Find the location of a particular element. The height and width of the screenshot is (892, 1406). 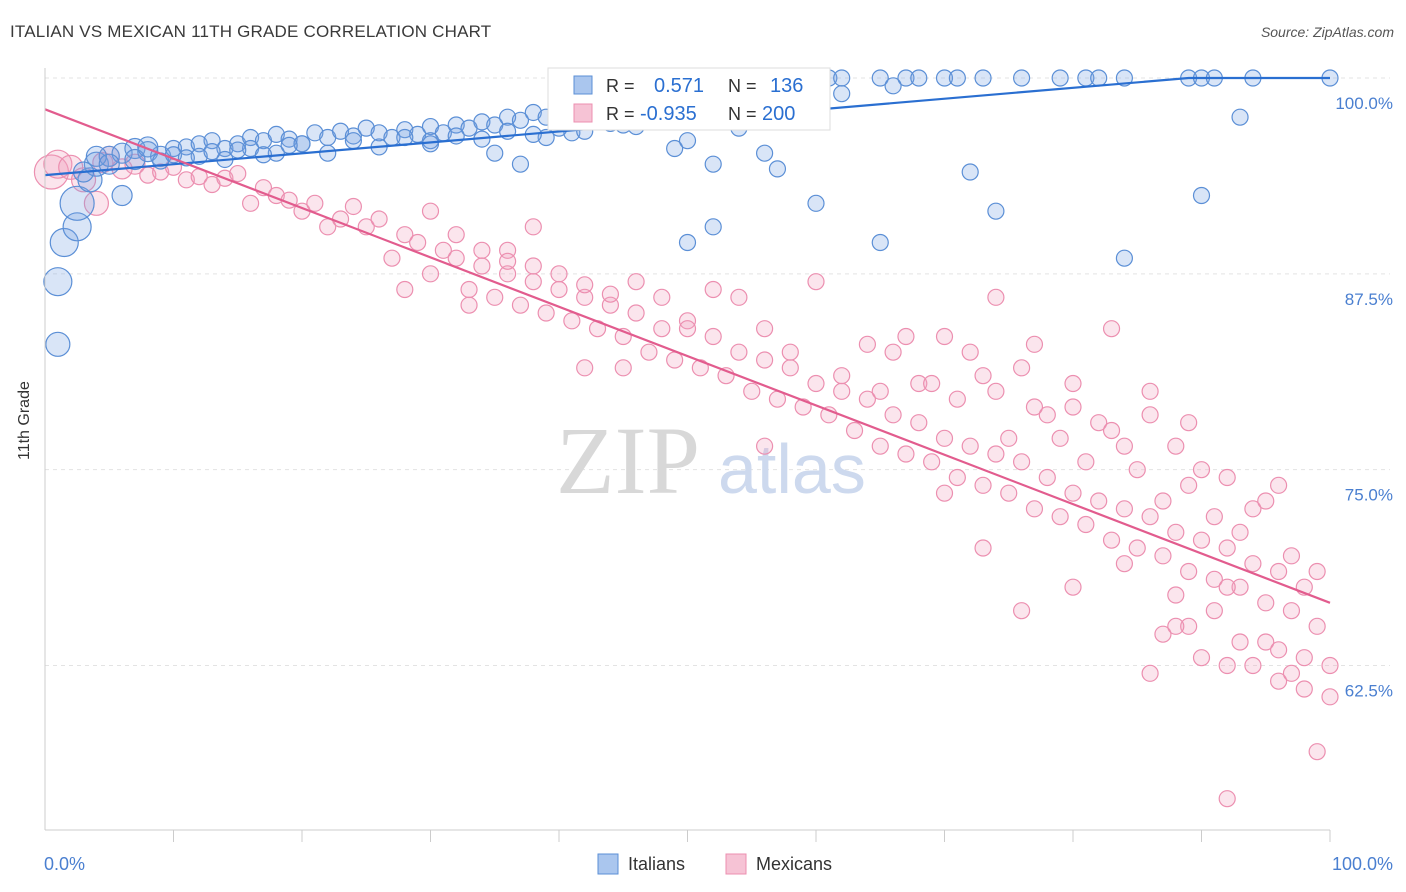

legend-bottom: Italians Mexicans is located at coordinates (714, 864).